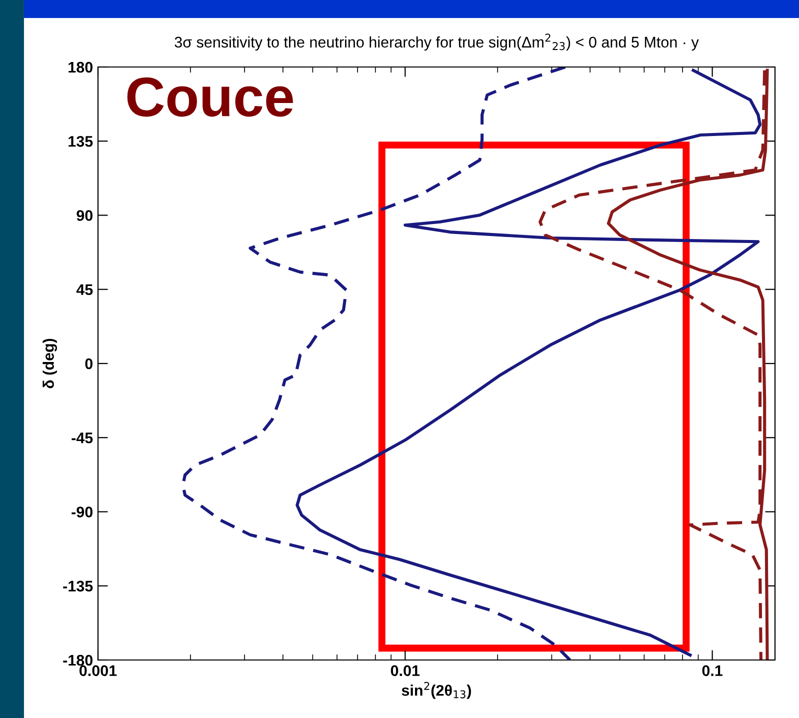  What do you see at coordinates (82, 438) in the screenshot?
I see `y-tick-label: -45` at bounding box center [82, 438].